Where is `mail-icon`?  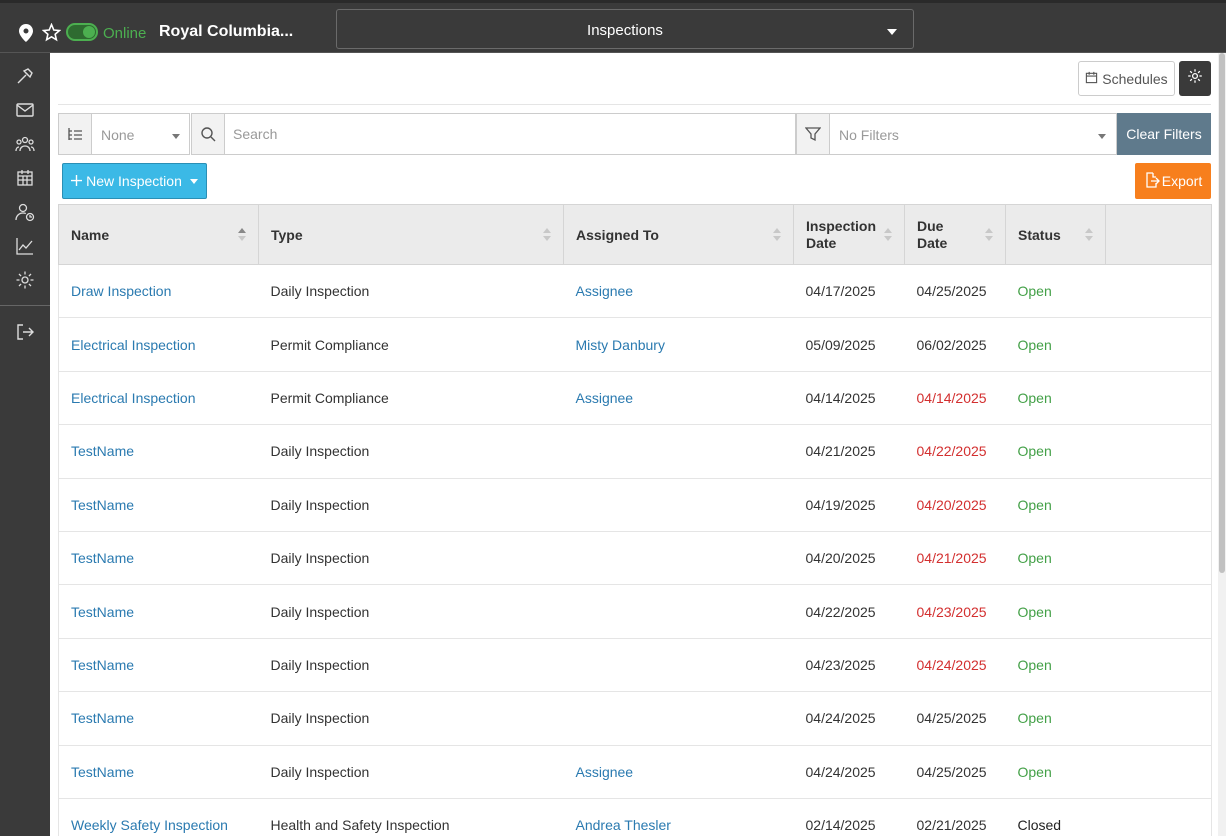 mail-icon is located at coordinates (25, 110).